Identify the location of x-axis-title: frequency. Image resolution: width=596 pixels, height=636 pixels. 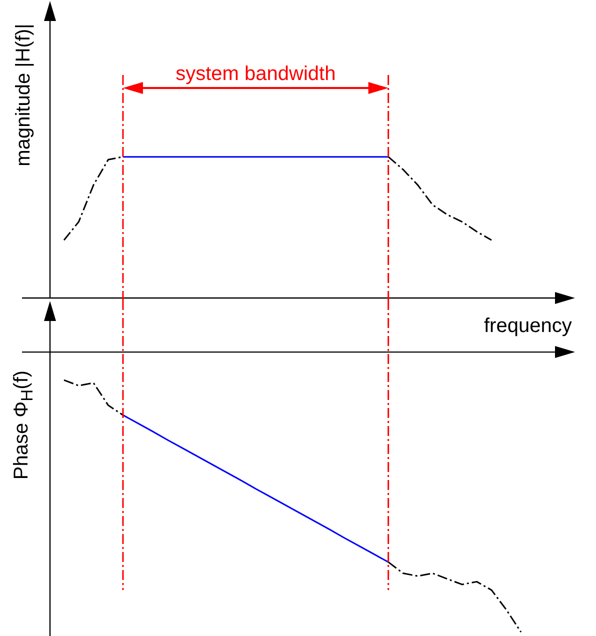
(528, 326).